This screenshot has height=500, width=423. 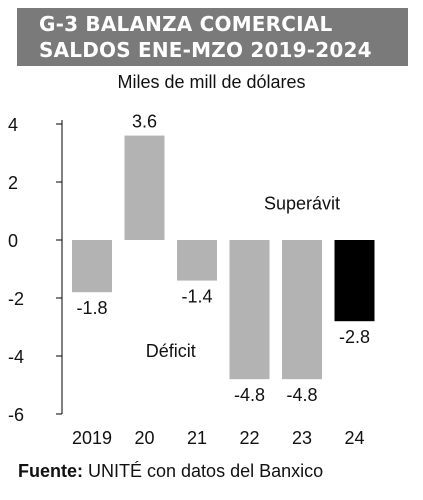 I want to click on source-label: Fuente:, so click(x=50, y=471).